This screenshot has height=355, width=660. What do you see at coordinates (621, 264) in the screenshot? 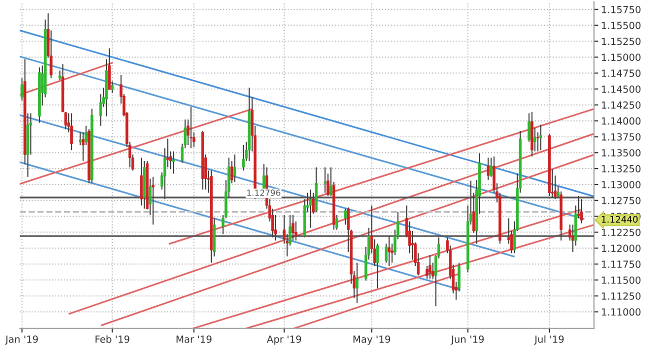
I see `y-tick-label: 1.11750` at bounding box center [621, 264].